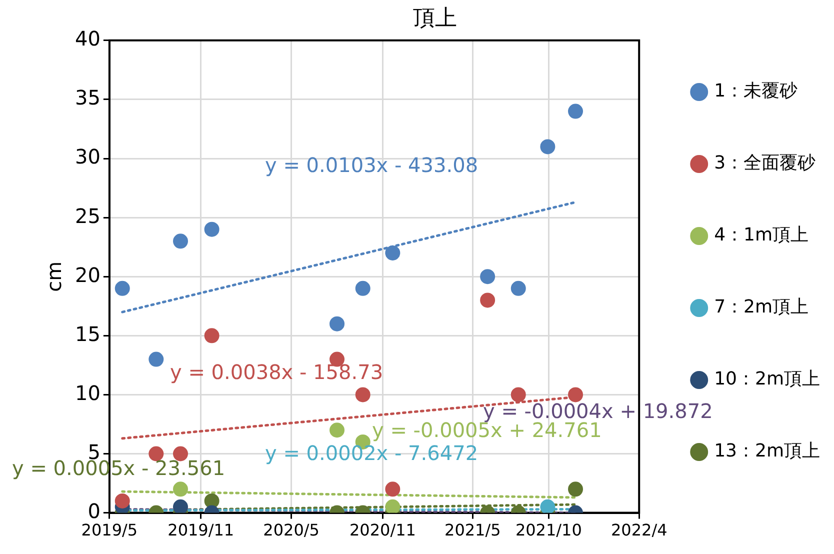  Describe the element at coordinates (201, 530) in the screenshot. I see `x-tick-label: 2019/11` at that location.